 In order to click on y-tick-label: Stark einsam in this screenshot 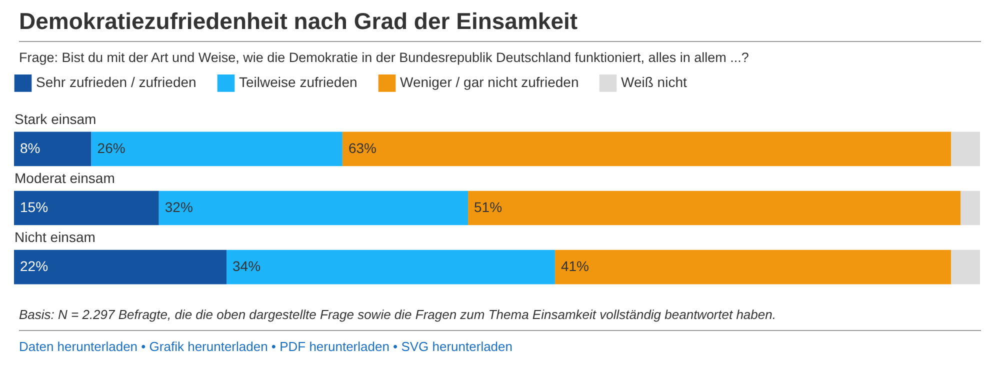, I will do `click(55, 118)`.